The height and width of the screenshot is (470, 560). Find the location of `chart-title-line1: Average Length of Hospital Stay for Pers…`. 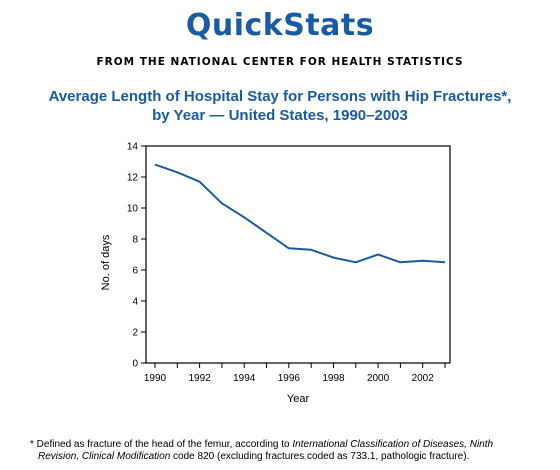

chart-title-line1: Average Length of Hospital Stay for Pers… is located at coordinates (280, 96).